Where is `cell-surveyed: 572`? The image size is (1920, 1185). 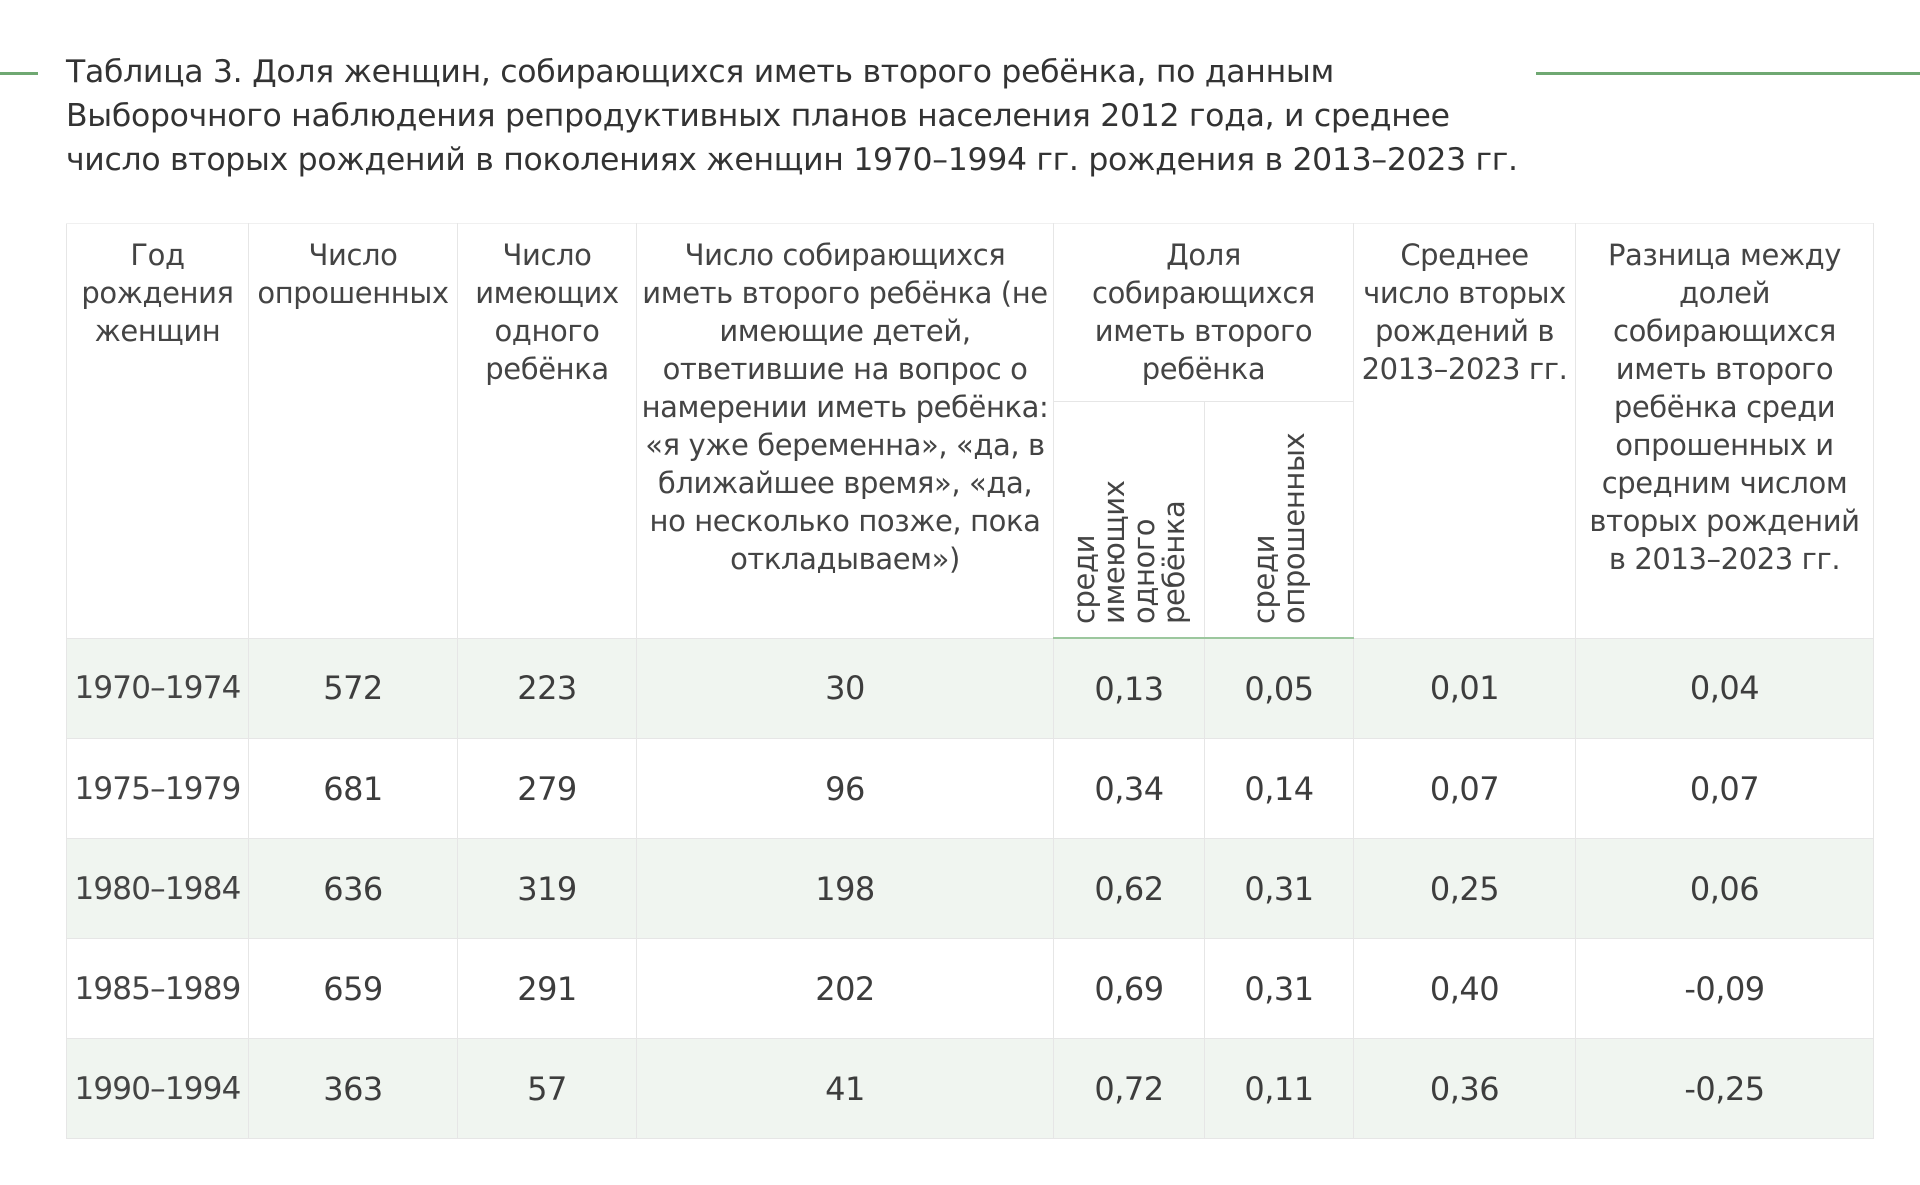
cell-surveyed: 572 is located at coordinates (353, 688).